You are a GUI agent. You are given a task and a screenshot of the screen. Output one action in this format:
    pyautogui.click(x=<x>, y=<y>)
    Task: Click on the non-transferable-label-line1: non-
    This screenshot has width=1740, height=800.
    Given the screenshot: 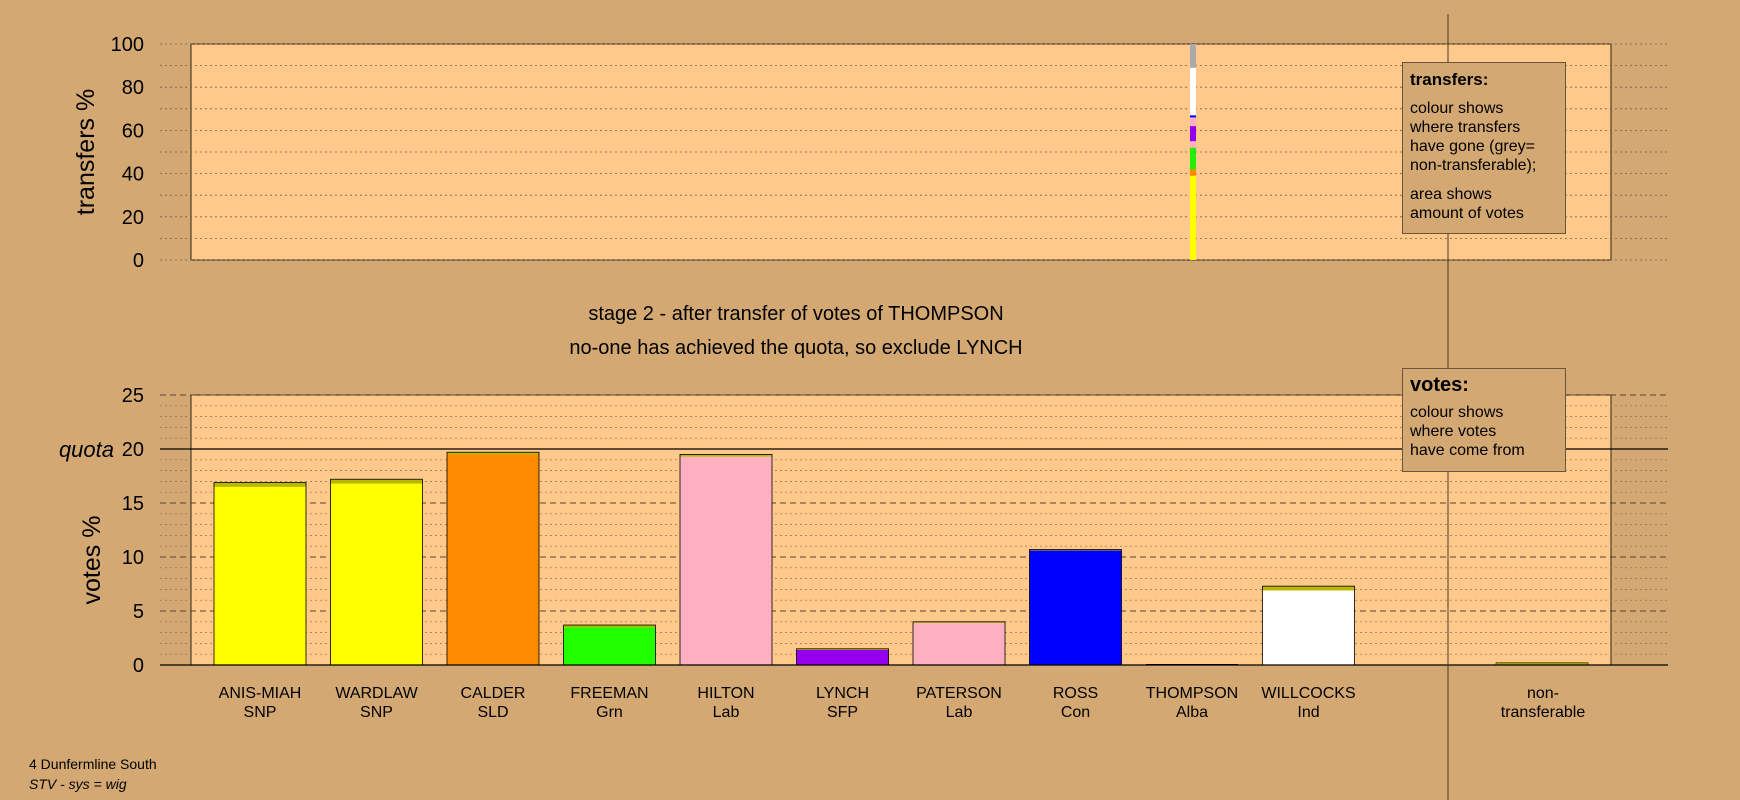 What is the action you would take?
    pyautogui.click(x=1543, y=693)
    